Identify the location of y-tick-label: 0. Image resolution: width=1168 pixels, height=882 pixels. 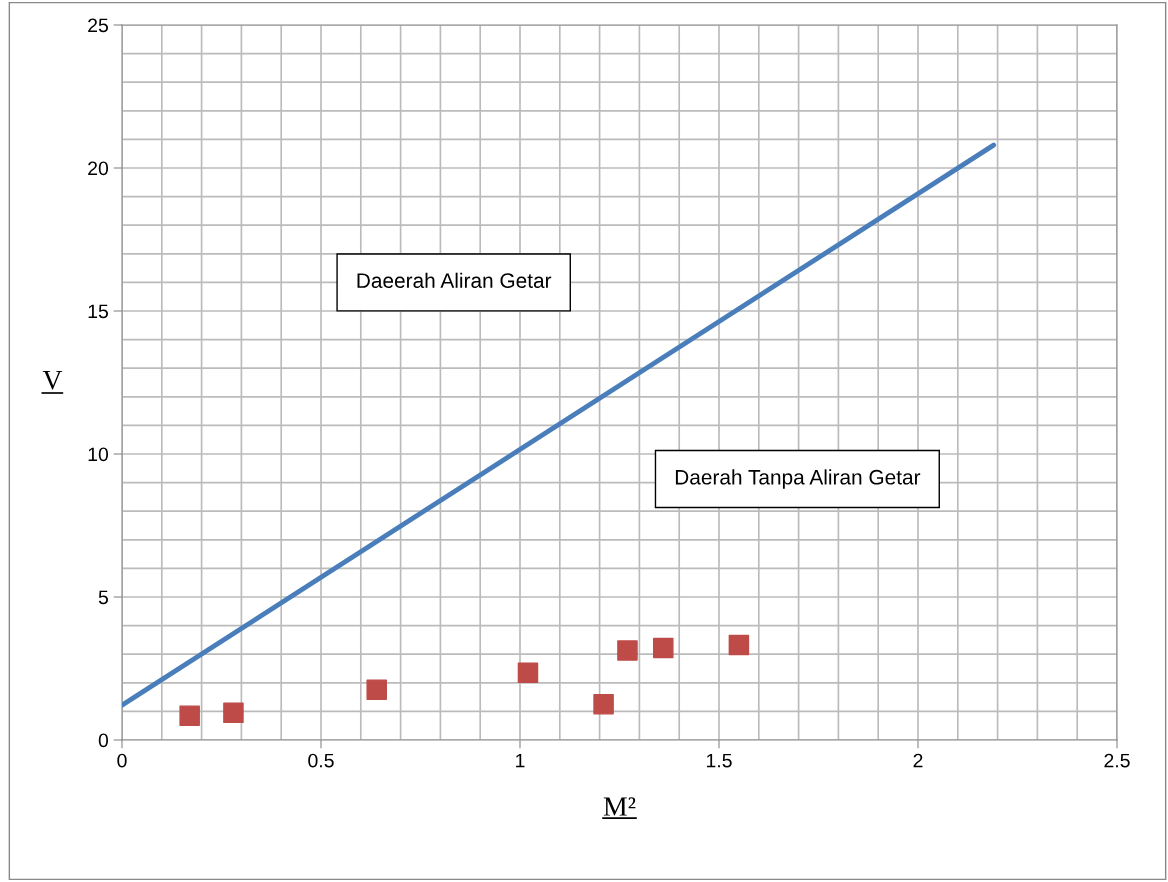
(103, 740).